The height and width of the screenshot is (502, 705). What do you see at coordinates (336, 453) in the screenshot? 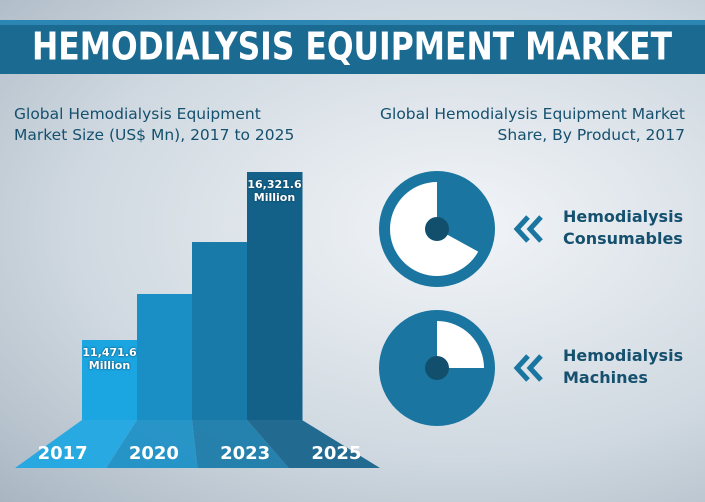
I see `x-tick-label: 2025` at bounding box center [336, 453].